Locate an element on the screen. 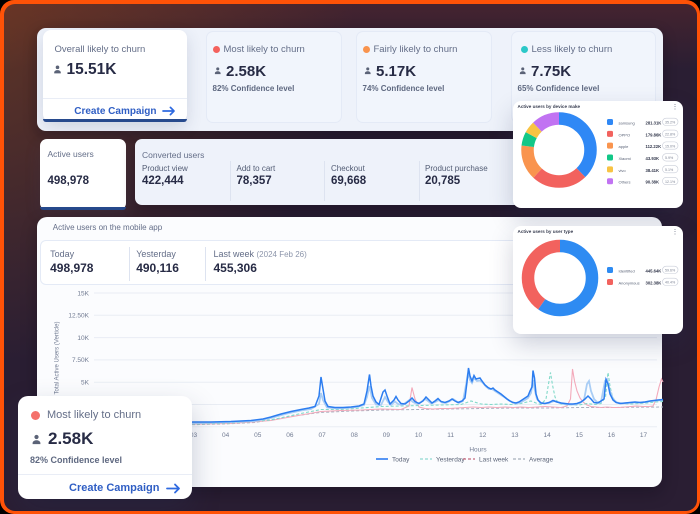 This screenshot has width=700, height=514. svg-text: Last week is located at coordinates (494, 459).